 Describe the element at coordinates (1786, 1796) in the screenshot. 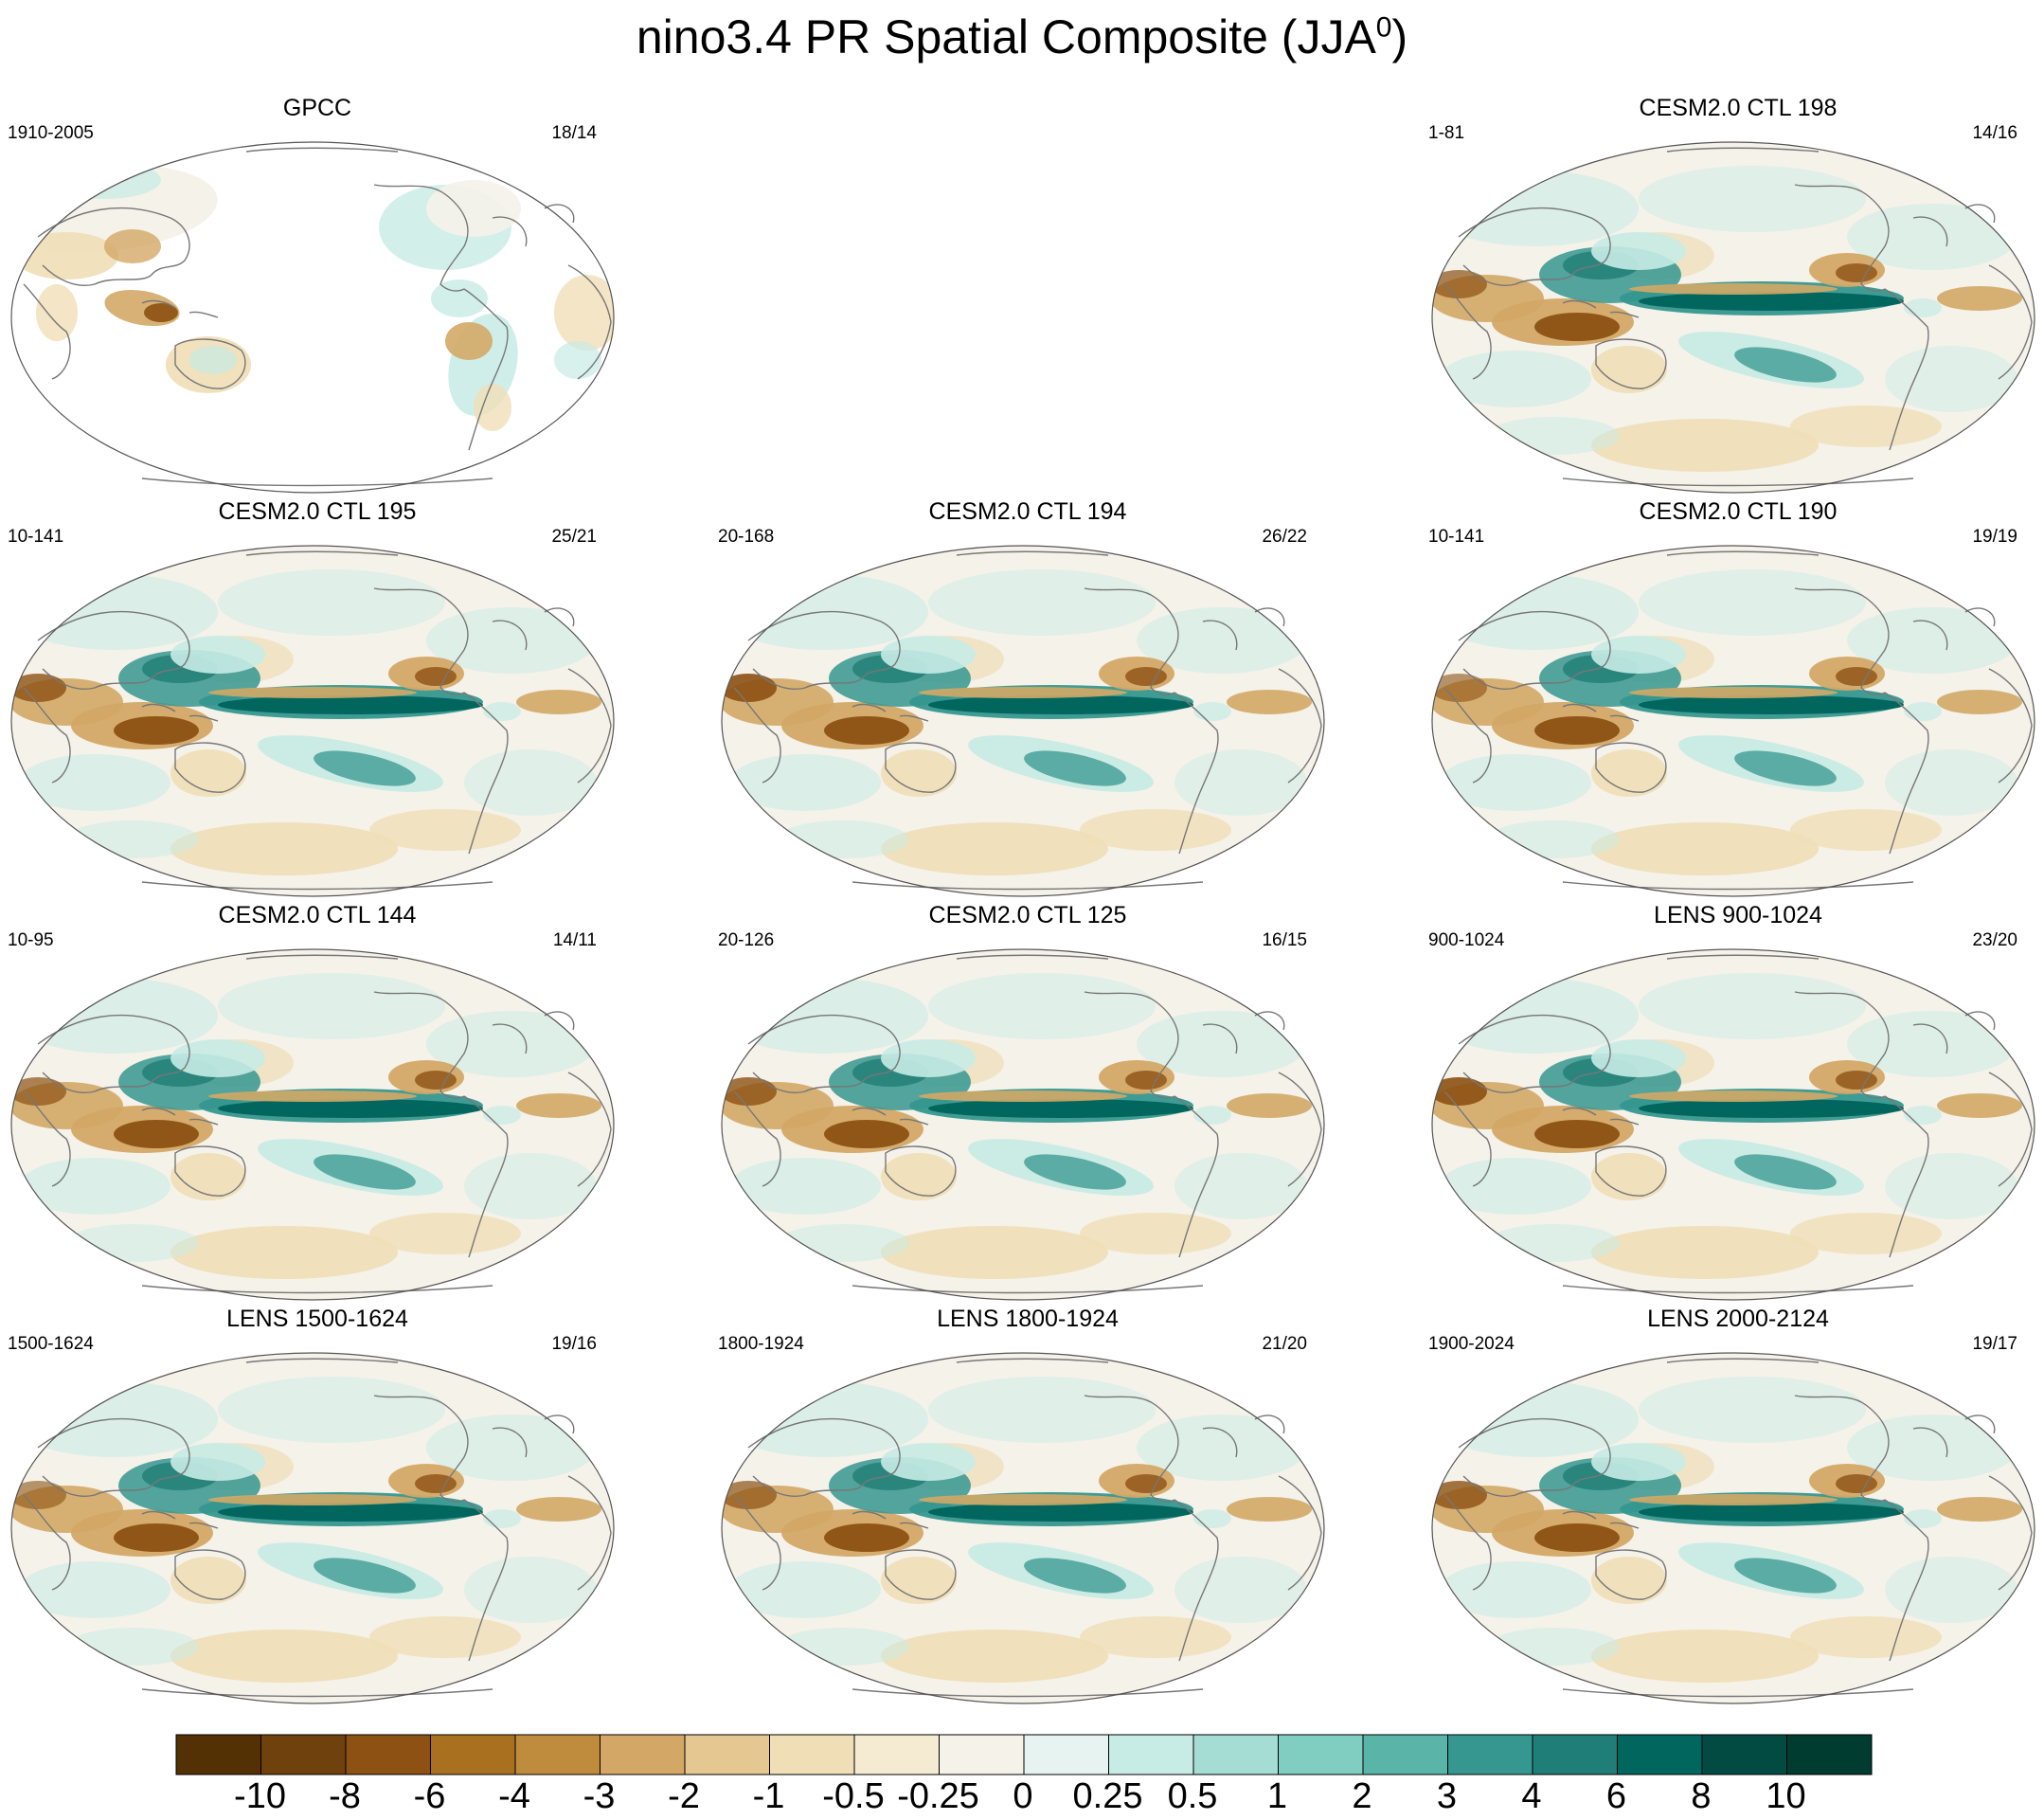

I see `colorbar-tick-label: 10` at that location.